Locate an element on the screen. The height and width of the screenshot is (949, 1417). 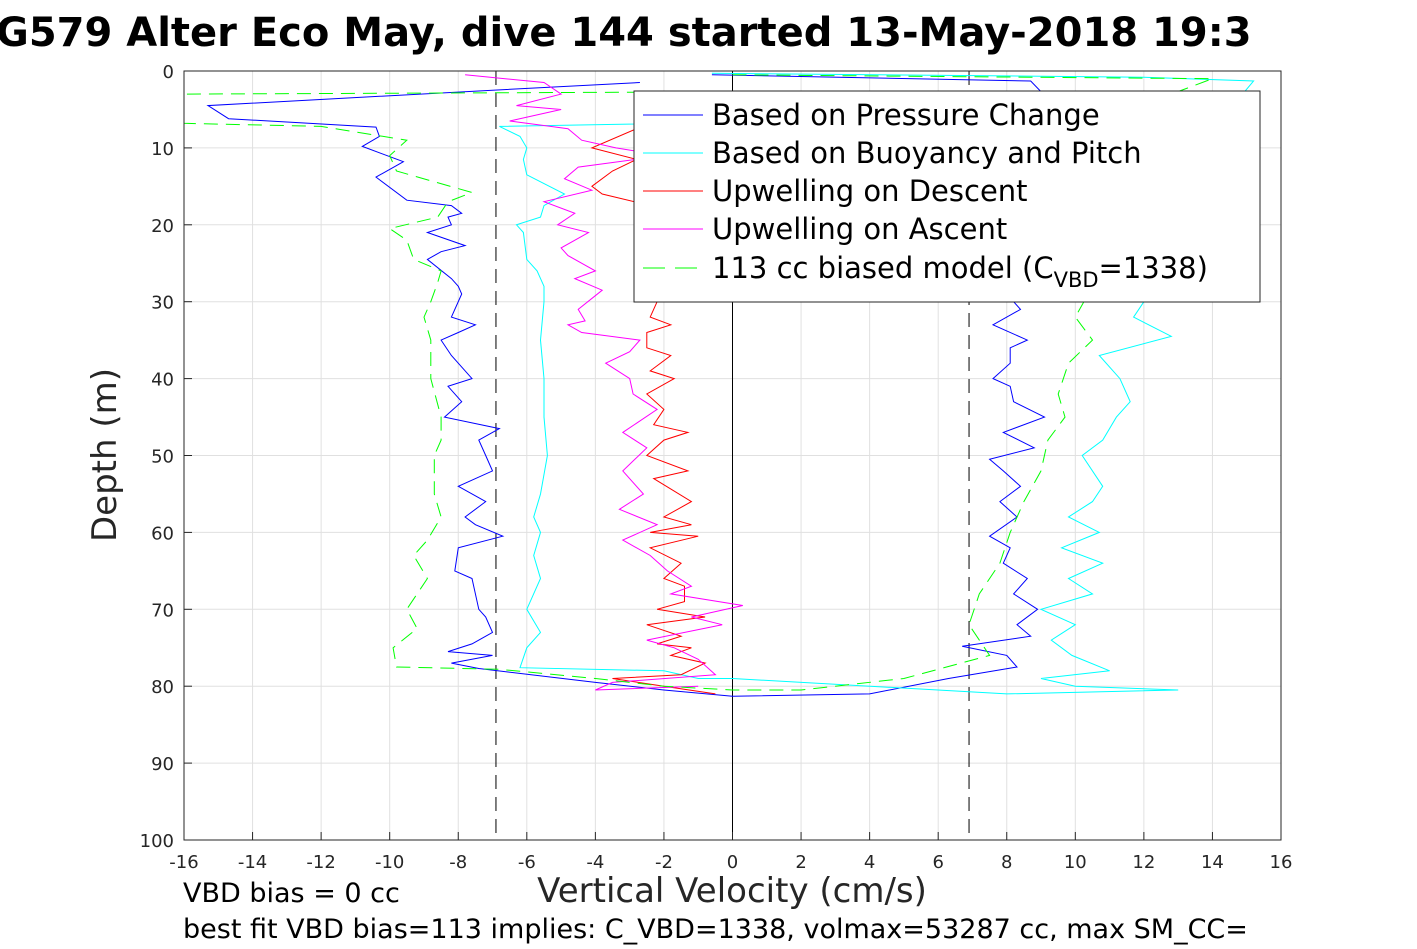
x-tick-label: 16 is located at coordinates (1281, 862).